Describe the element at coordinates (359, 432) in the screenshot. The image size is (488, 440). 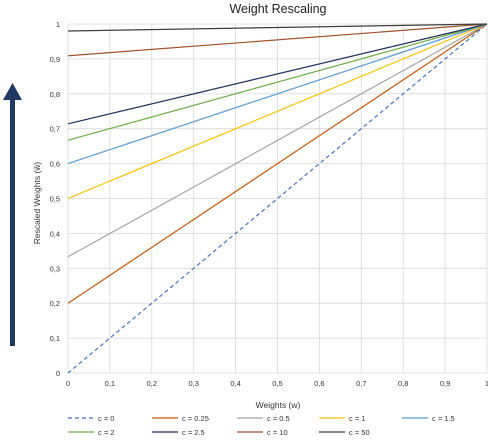
I see `legend-label: c = 50` at that location.